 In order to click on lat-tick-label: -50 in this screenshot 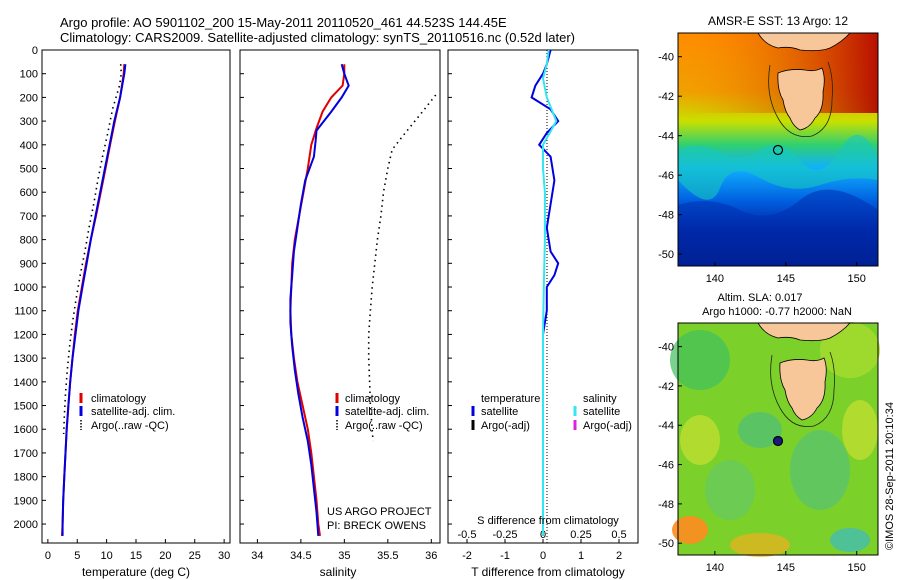, I will do `click(666, 544)`.